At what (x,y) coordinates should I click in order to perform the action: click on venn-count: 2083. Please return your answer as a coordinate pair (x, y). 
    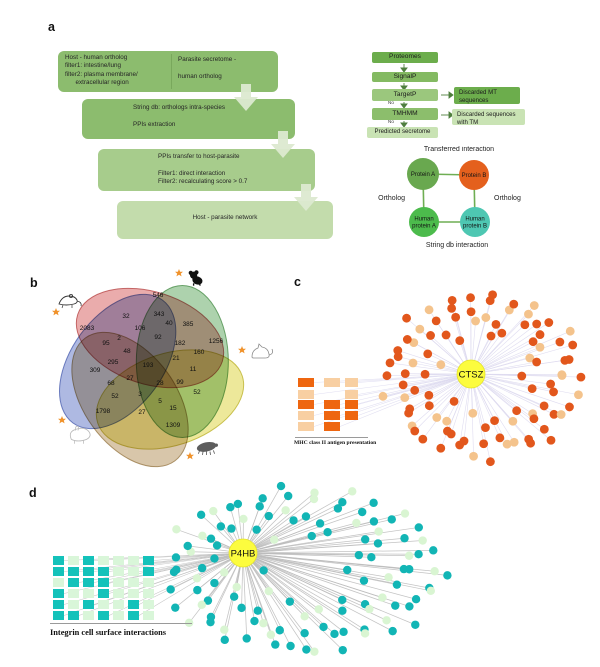
    Looking at the image, I should click on (87, 328).